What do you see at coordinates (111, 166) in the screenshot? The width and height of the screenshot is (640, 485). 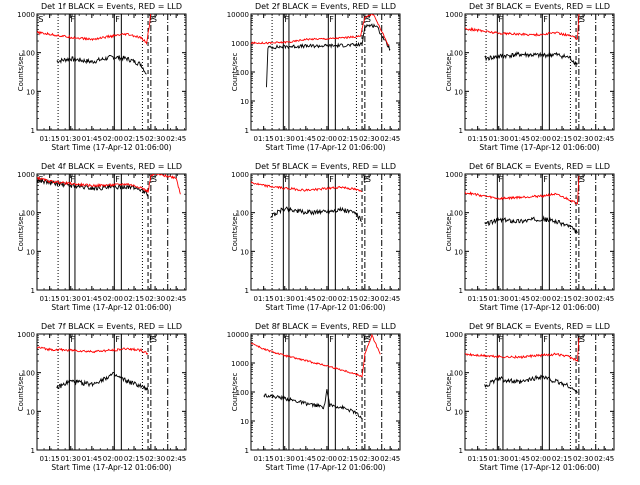 I see `panel-title: Det 4f BLACK = Events, RED = LLD` at bounding box center [111, 166].